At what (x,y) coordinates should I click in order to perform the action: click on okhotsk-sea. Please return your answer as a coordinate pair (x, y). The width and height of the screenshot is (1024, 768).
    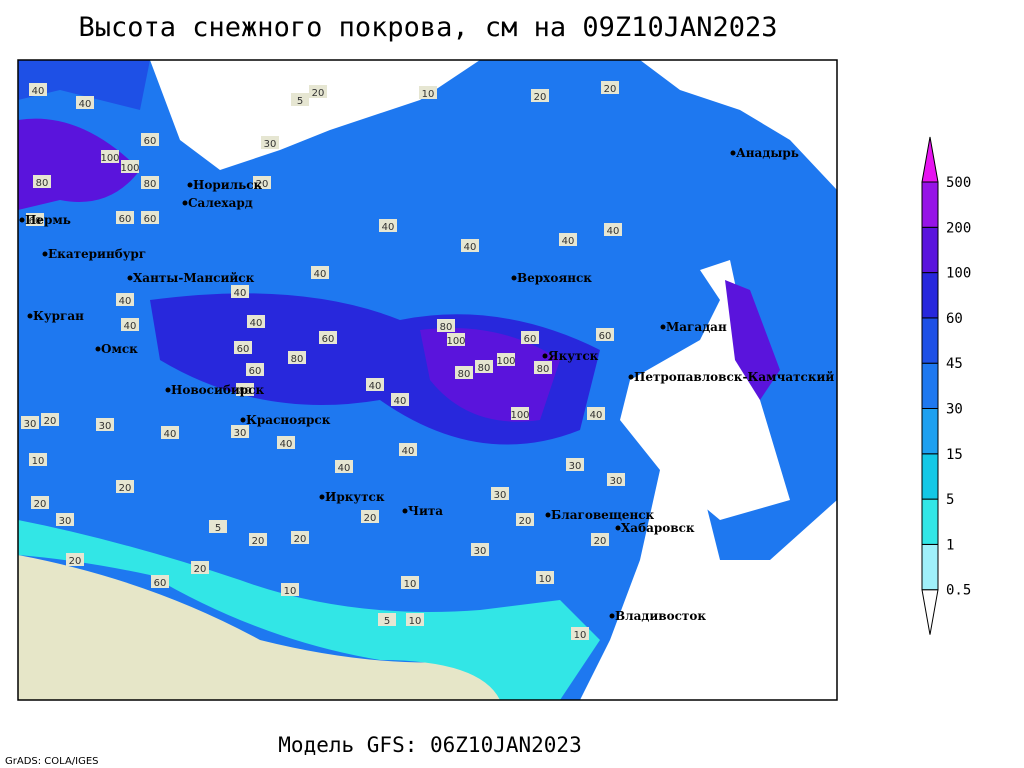
    Looking at the image, I should click on (705, 390).